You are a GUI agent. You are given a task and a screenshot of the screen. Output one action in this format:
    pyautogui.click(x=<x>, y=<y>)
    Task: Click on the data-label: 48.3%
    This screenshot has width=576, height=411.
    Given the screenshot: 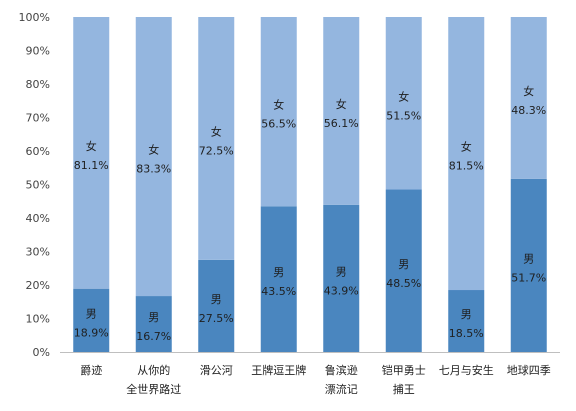 What is the action you would take?
    pyautogui.click(x=528, y=110)
    